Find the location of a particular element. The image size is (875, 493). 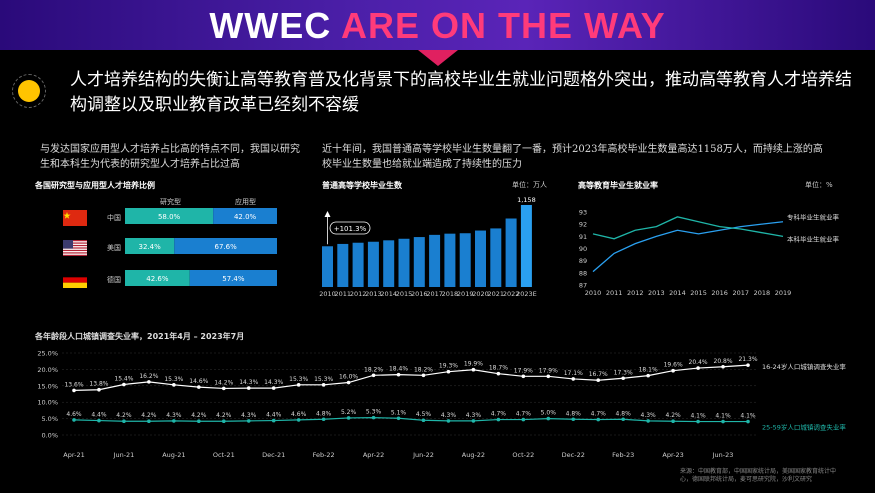

unemployment-y-tick: 5.0% is located at coordinates (49, 419).